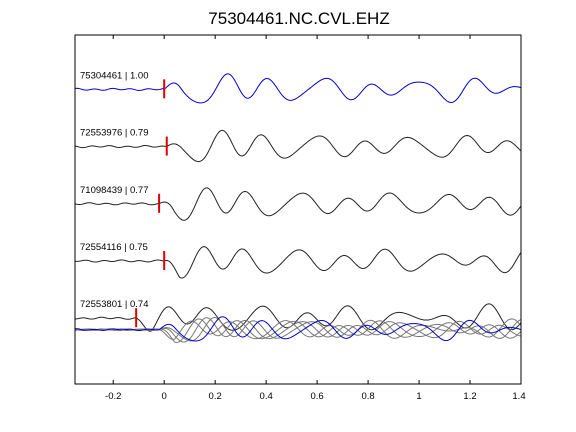 This screenshot has width=576, height=432. I want to click on trace-label-72553801: 72553801 | 0.74, so click(114, 304).